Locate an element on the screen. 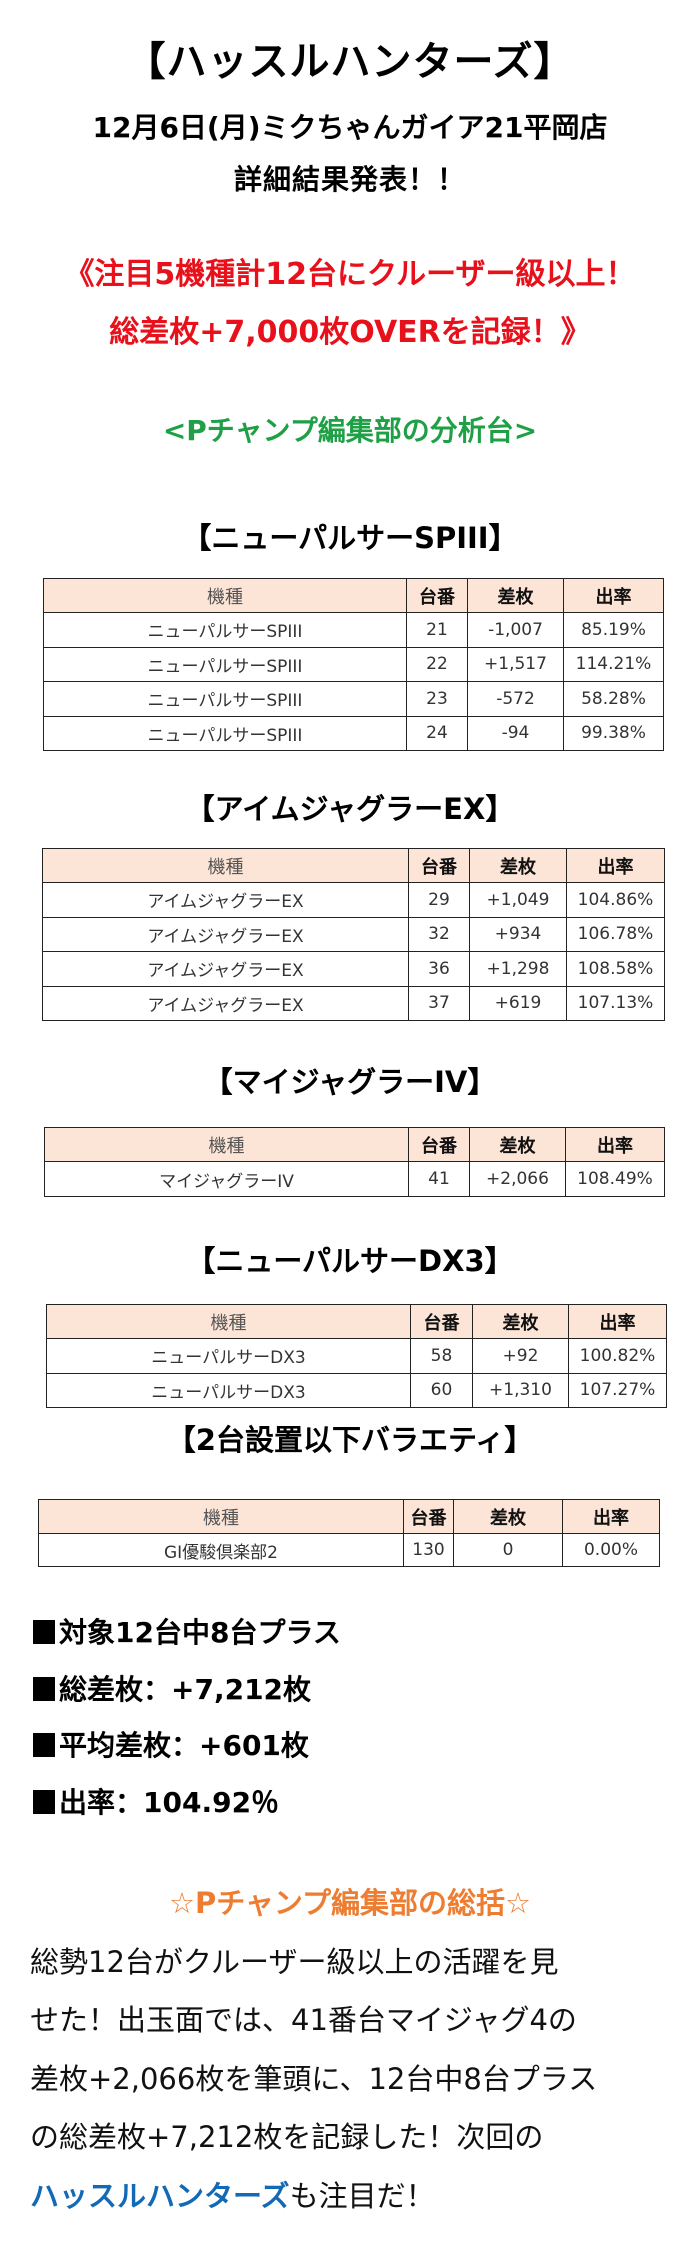 This screenshot has width=700, height=2251. review-line-2: せた！出玉面では、41番台マイジャグ4の is located at coordinates (303, 2020).